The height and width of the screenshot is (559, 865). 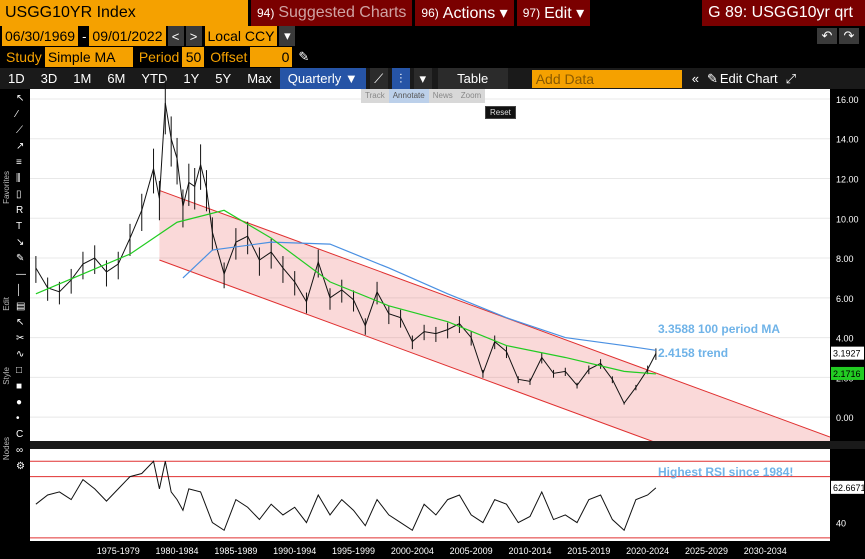 What do you see at coordinates (845, 339) in the screenshot?
I see `y-tick-label: 4.00` at bounding box center [845, 339].